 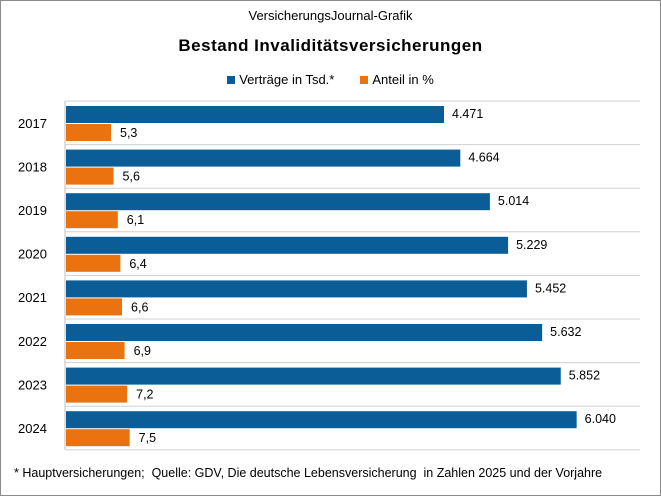 I want to click on data-label-anteil-2020: 6,4, so click(x=137, y=264).